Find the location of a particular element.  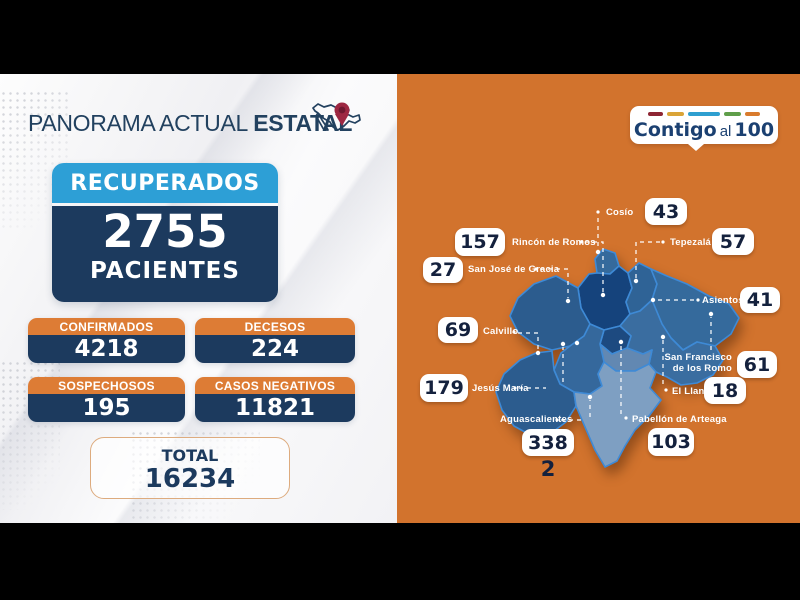

stat-value: 224 is located at coordinates (275, 349).